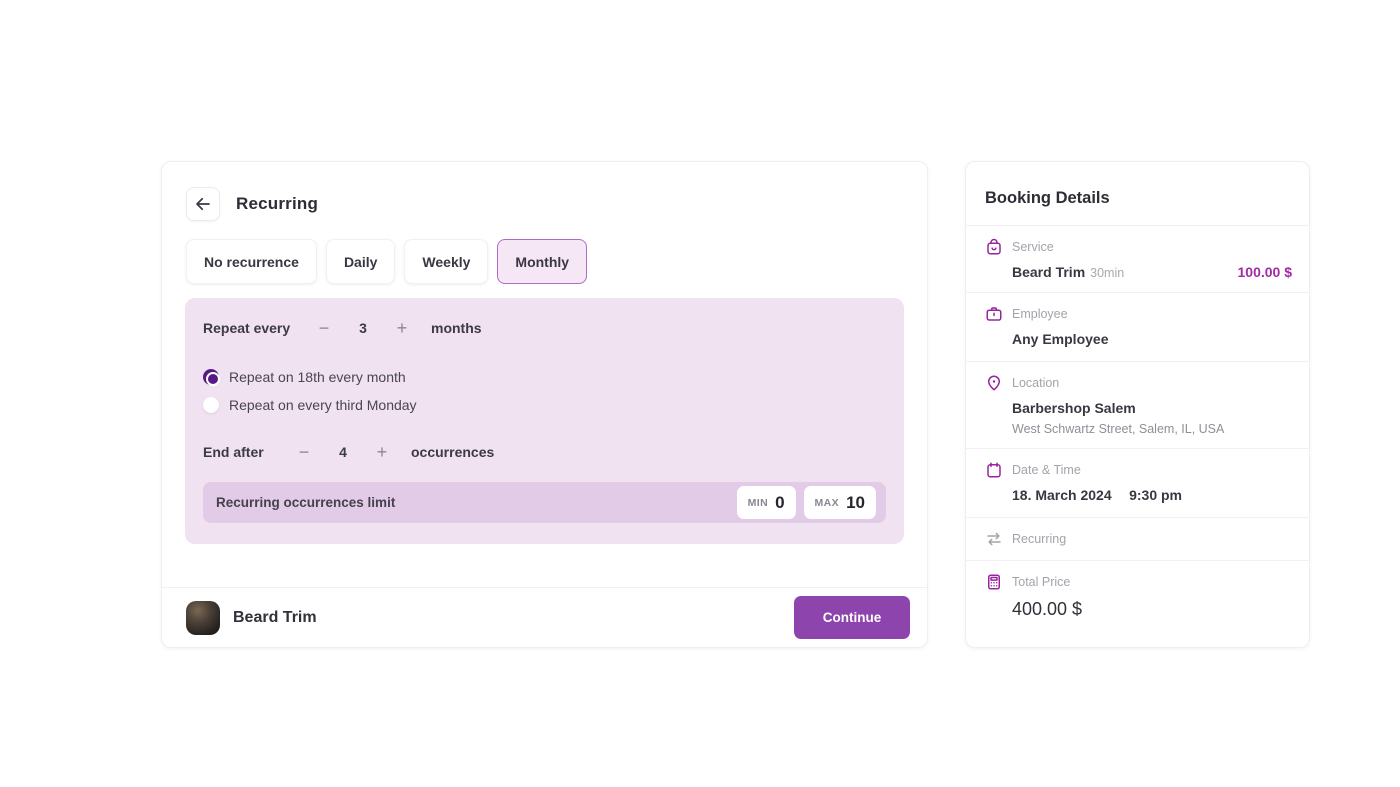  I want to click on end-after-stepper: End after − 4 + occurrences, so click(544, 452).